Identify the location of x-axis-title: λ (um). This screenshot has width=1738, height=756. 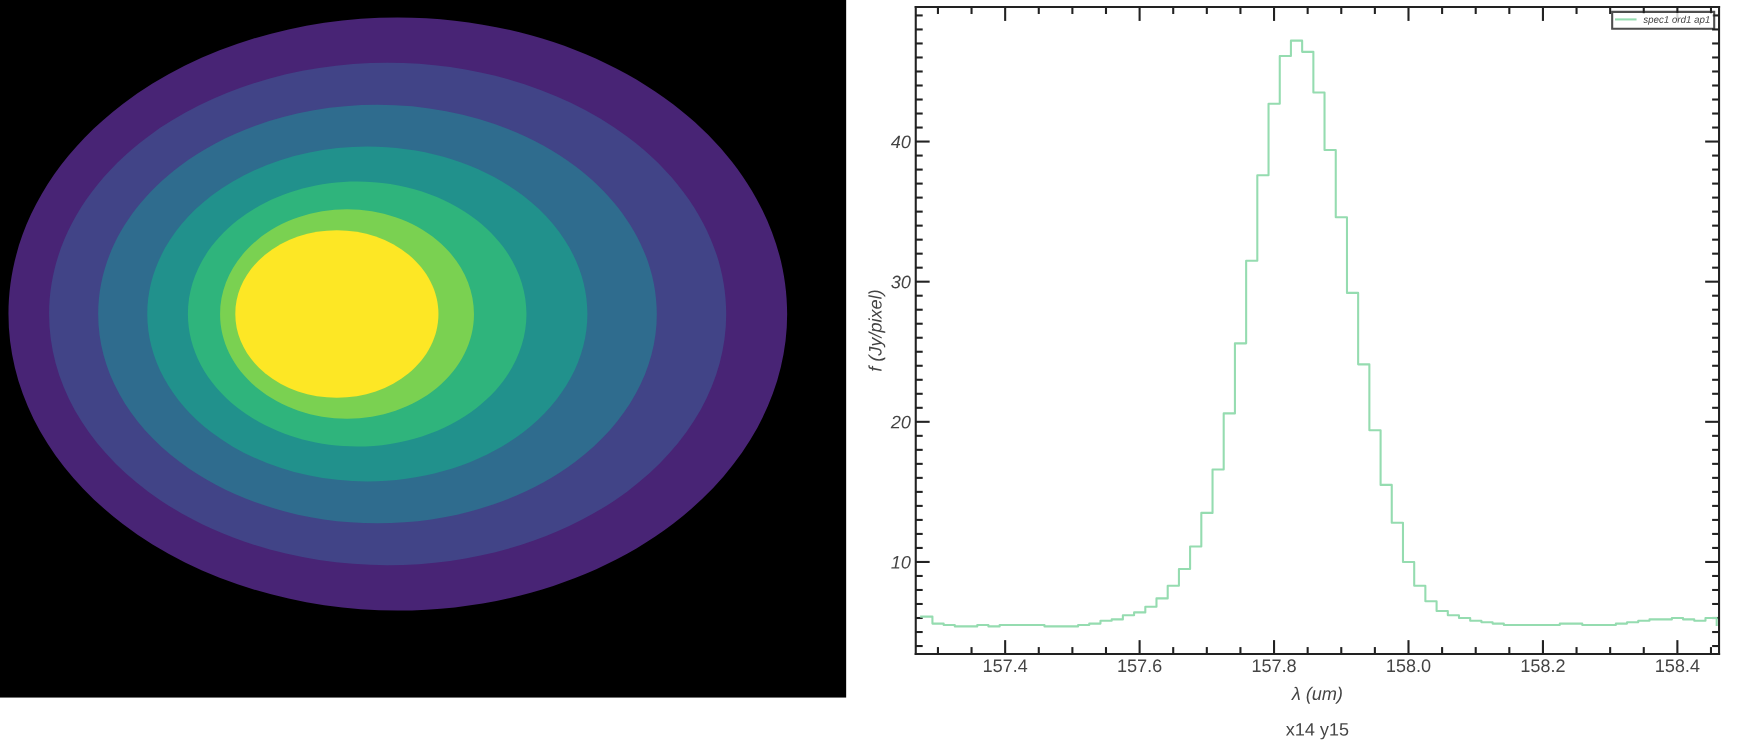
(1316, 695).